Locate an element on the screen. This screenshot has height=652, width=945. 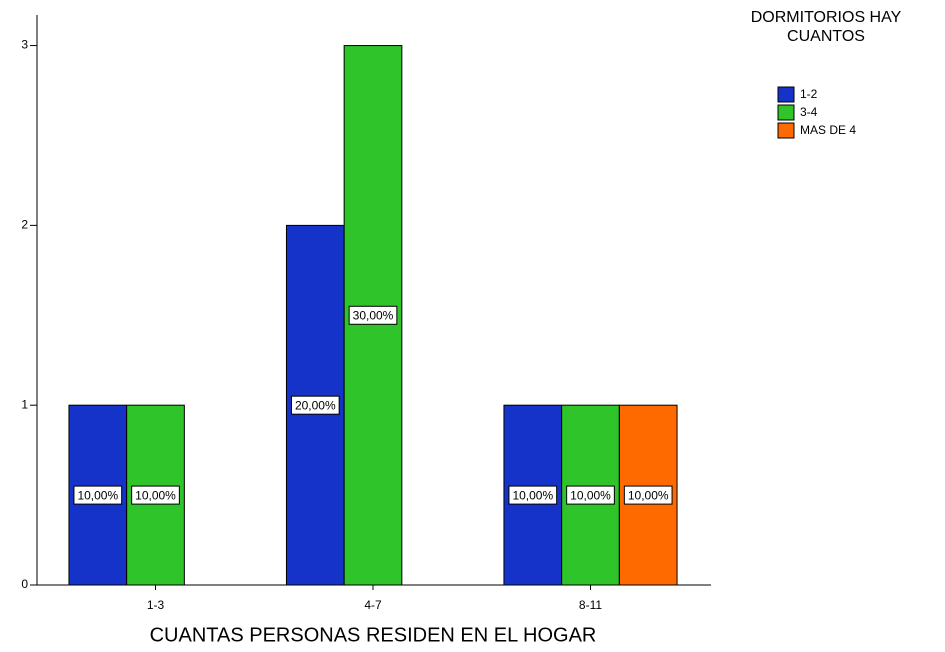
y-tick-label: 0 is located at coordinates (24, 584).